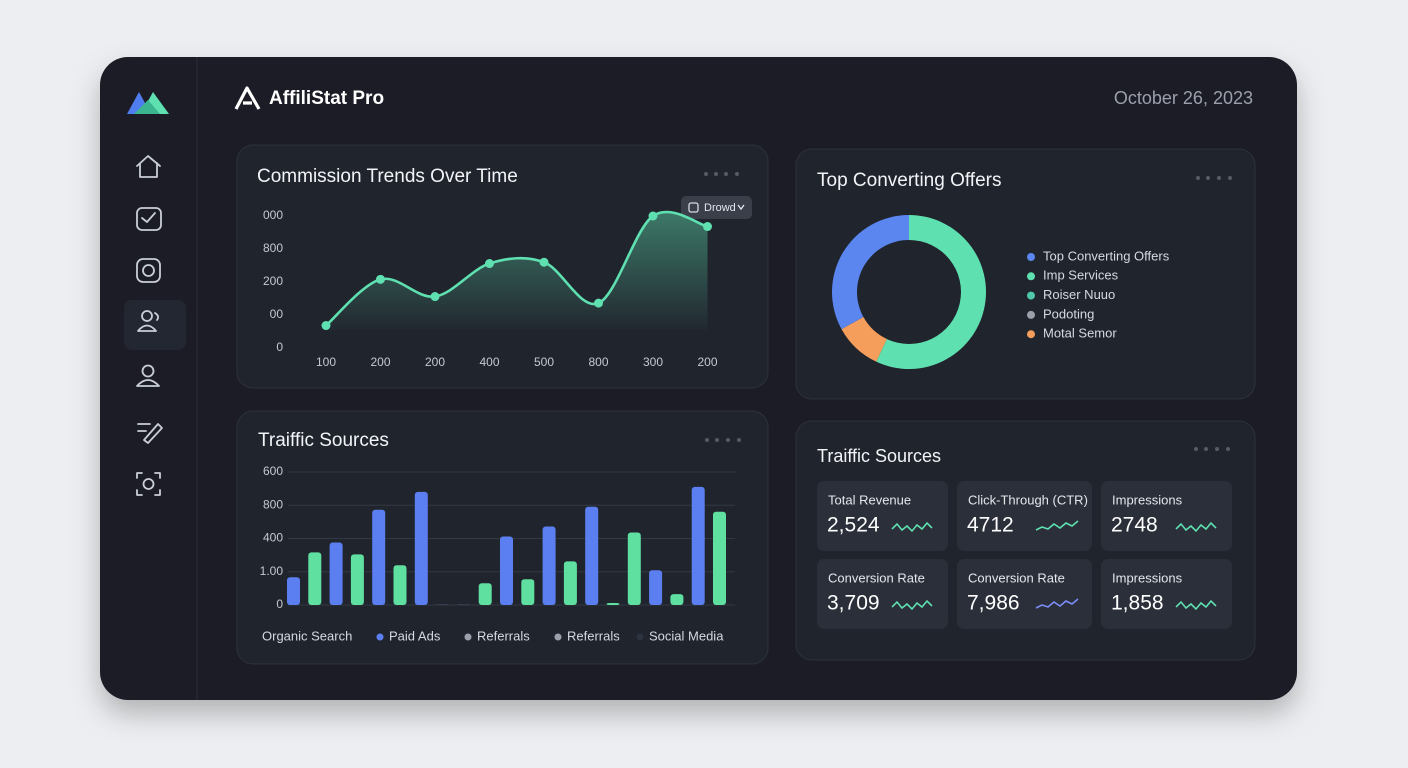 The image size is (1408, 768). I want to click on panel-menus, so click(968, 311).